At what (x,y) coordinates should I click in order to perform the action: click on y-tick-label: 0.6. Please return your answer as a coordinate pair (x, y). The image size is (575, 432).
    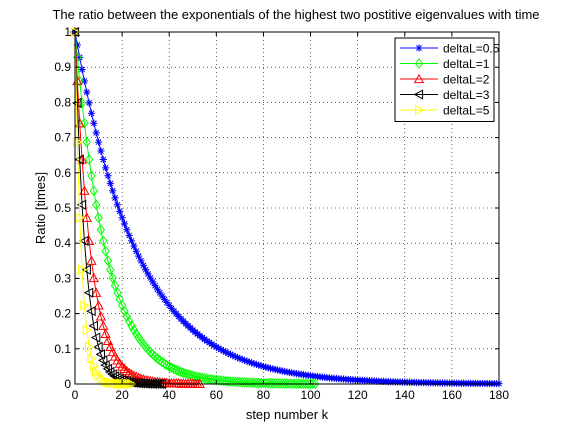
    Looking at the image, I should click on (62, 173).